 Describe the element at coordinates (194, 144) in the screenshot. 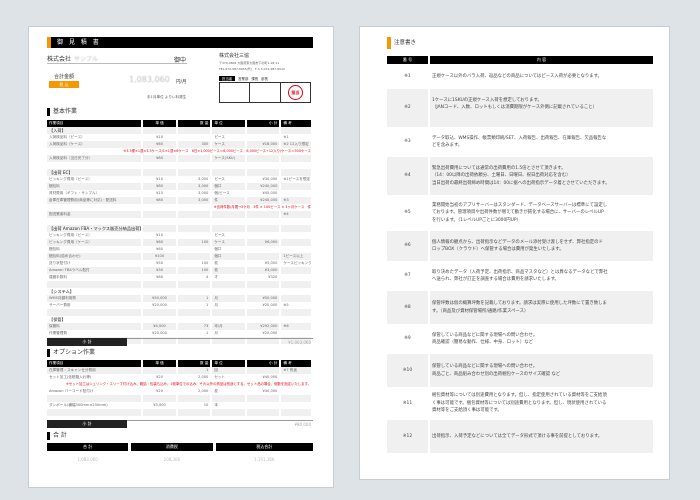

I see `cell: 300` at that location.